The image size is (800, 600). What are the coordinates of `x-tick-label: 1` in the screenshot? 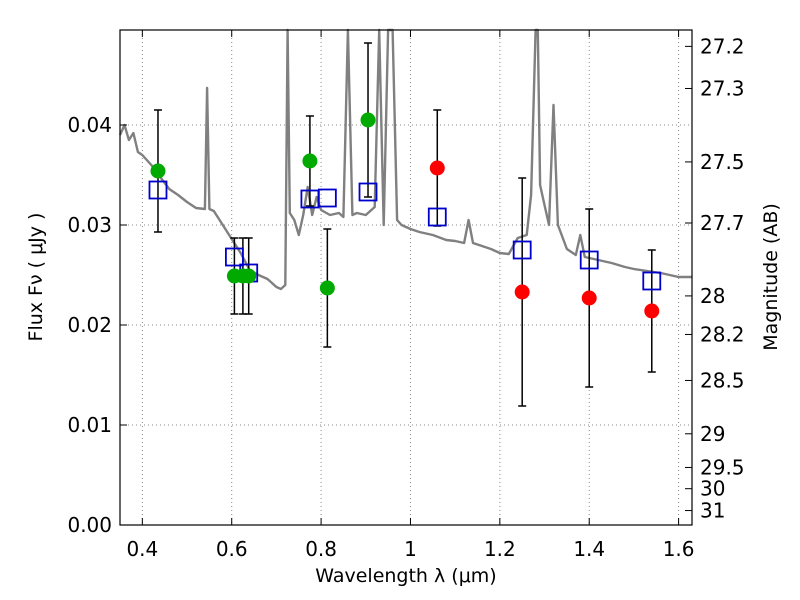 It's located at (410, 549).